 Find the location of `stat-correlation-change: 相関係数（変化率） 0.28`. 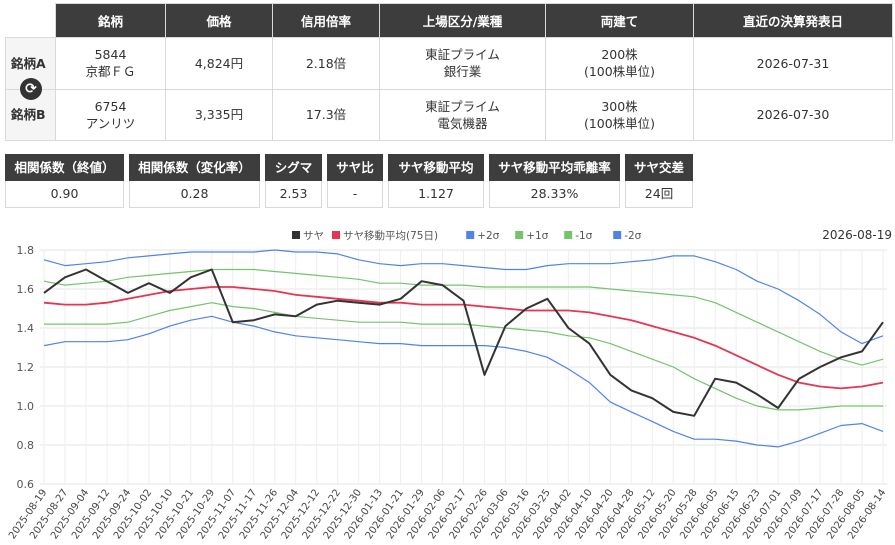

stat-correlation-change: 相関係数（変化率） 0.28 is located at coordinates (194, 181).